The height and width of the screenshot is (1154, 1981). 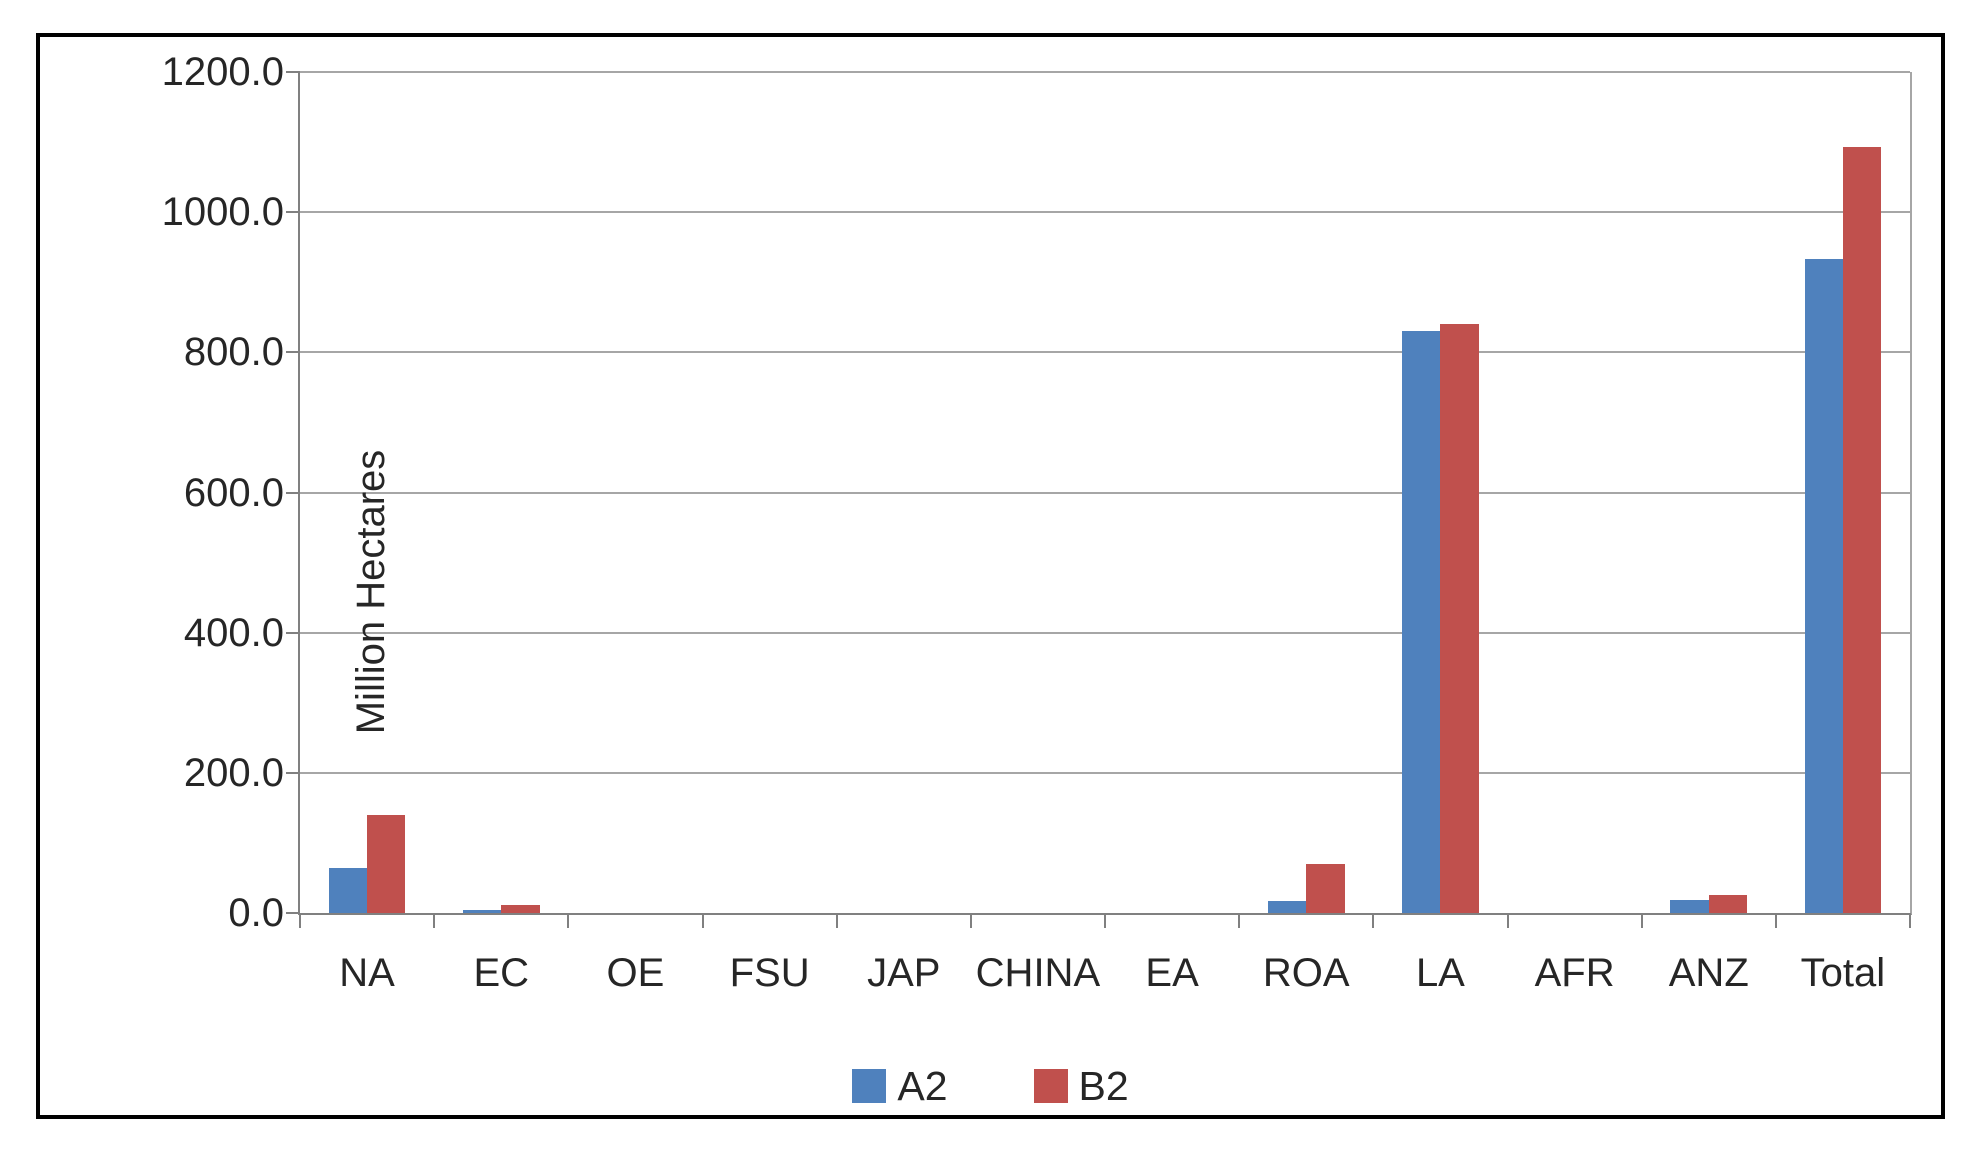 I want to click on y-axis-label: 0.0, so click(x=256, y=913).